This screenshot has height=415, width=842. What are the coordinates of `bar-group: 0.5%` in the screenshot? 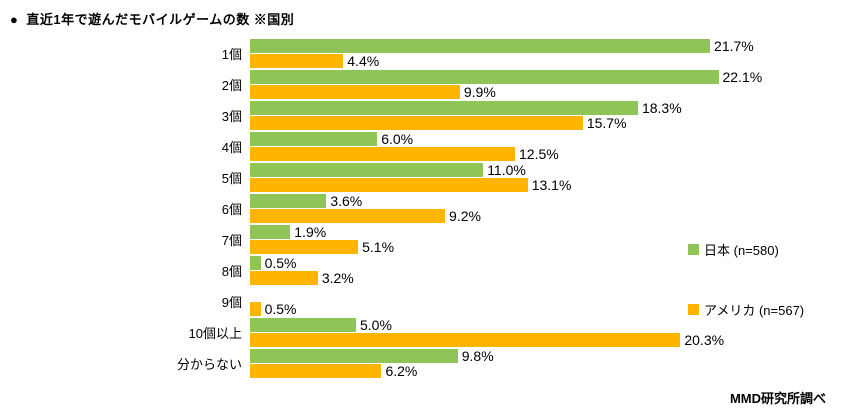 It's located at (273, 302).